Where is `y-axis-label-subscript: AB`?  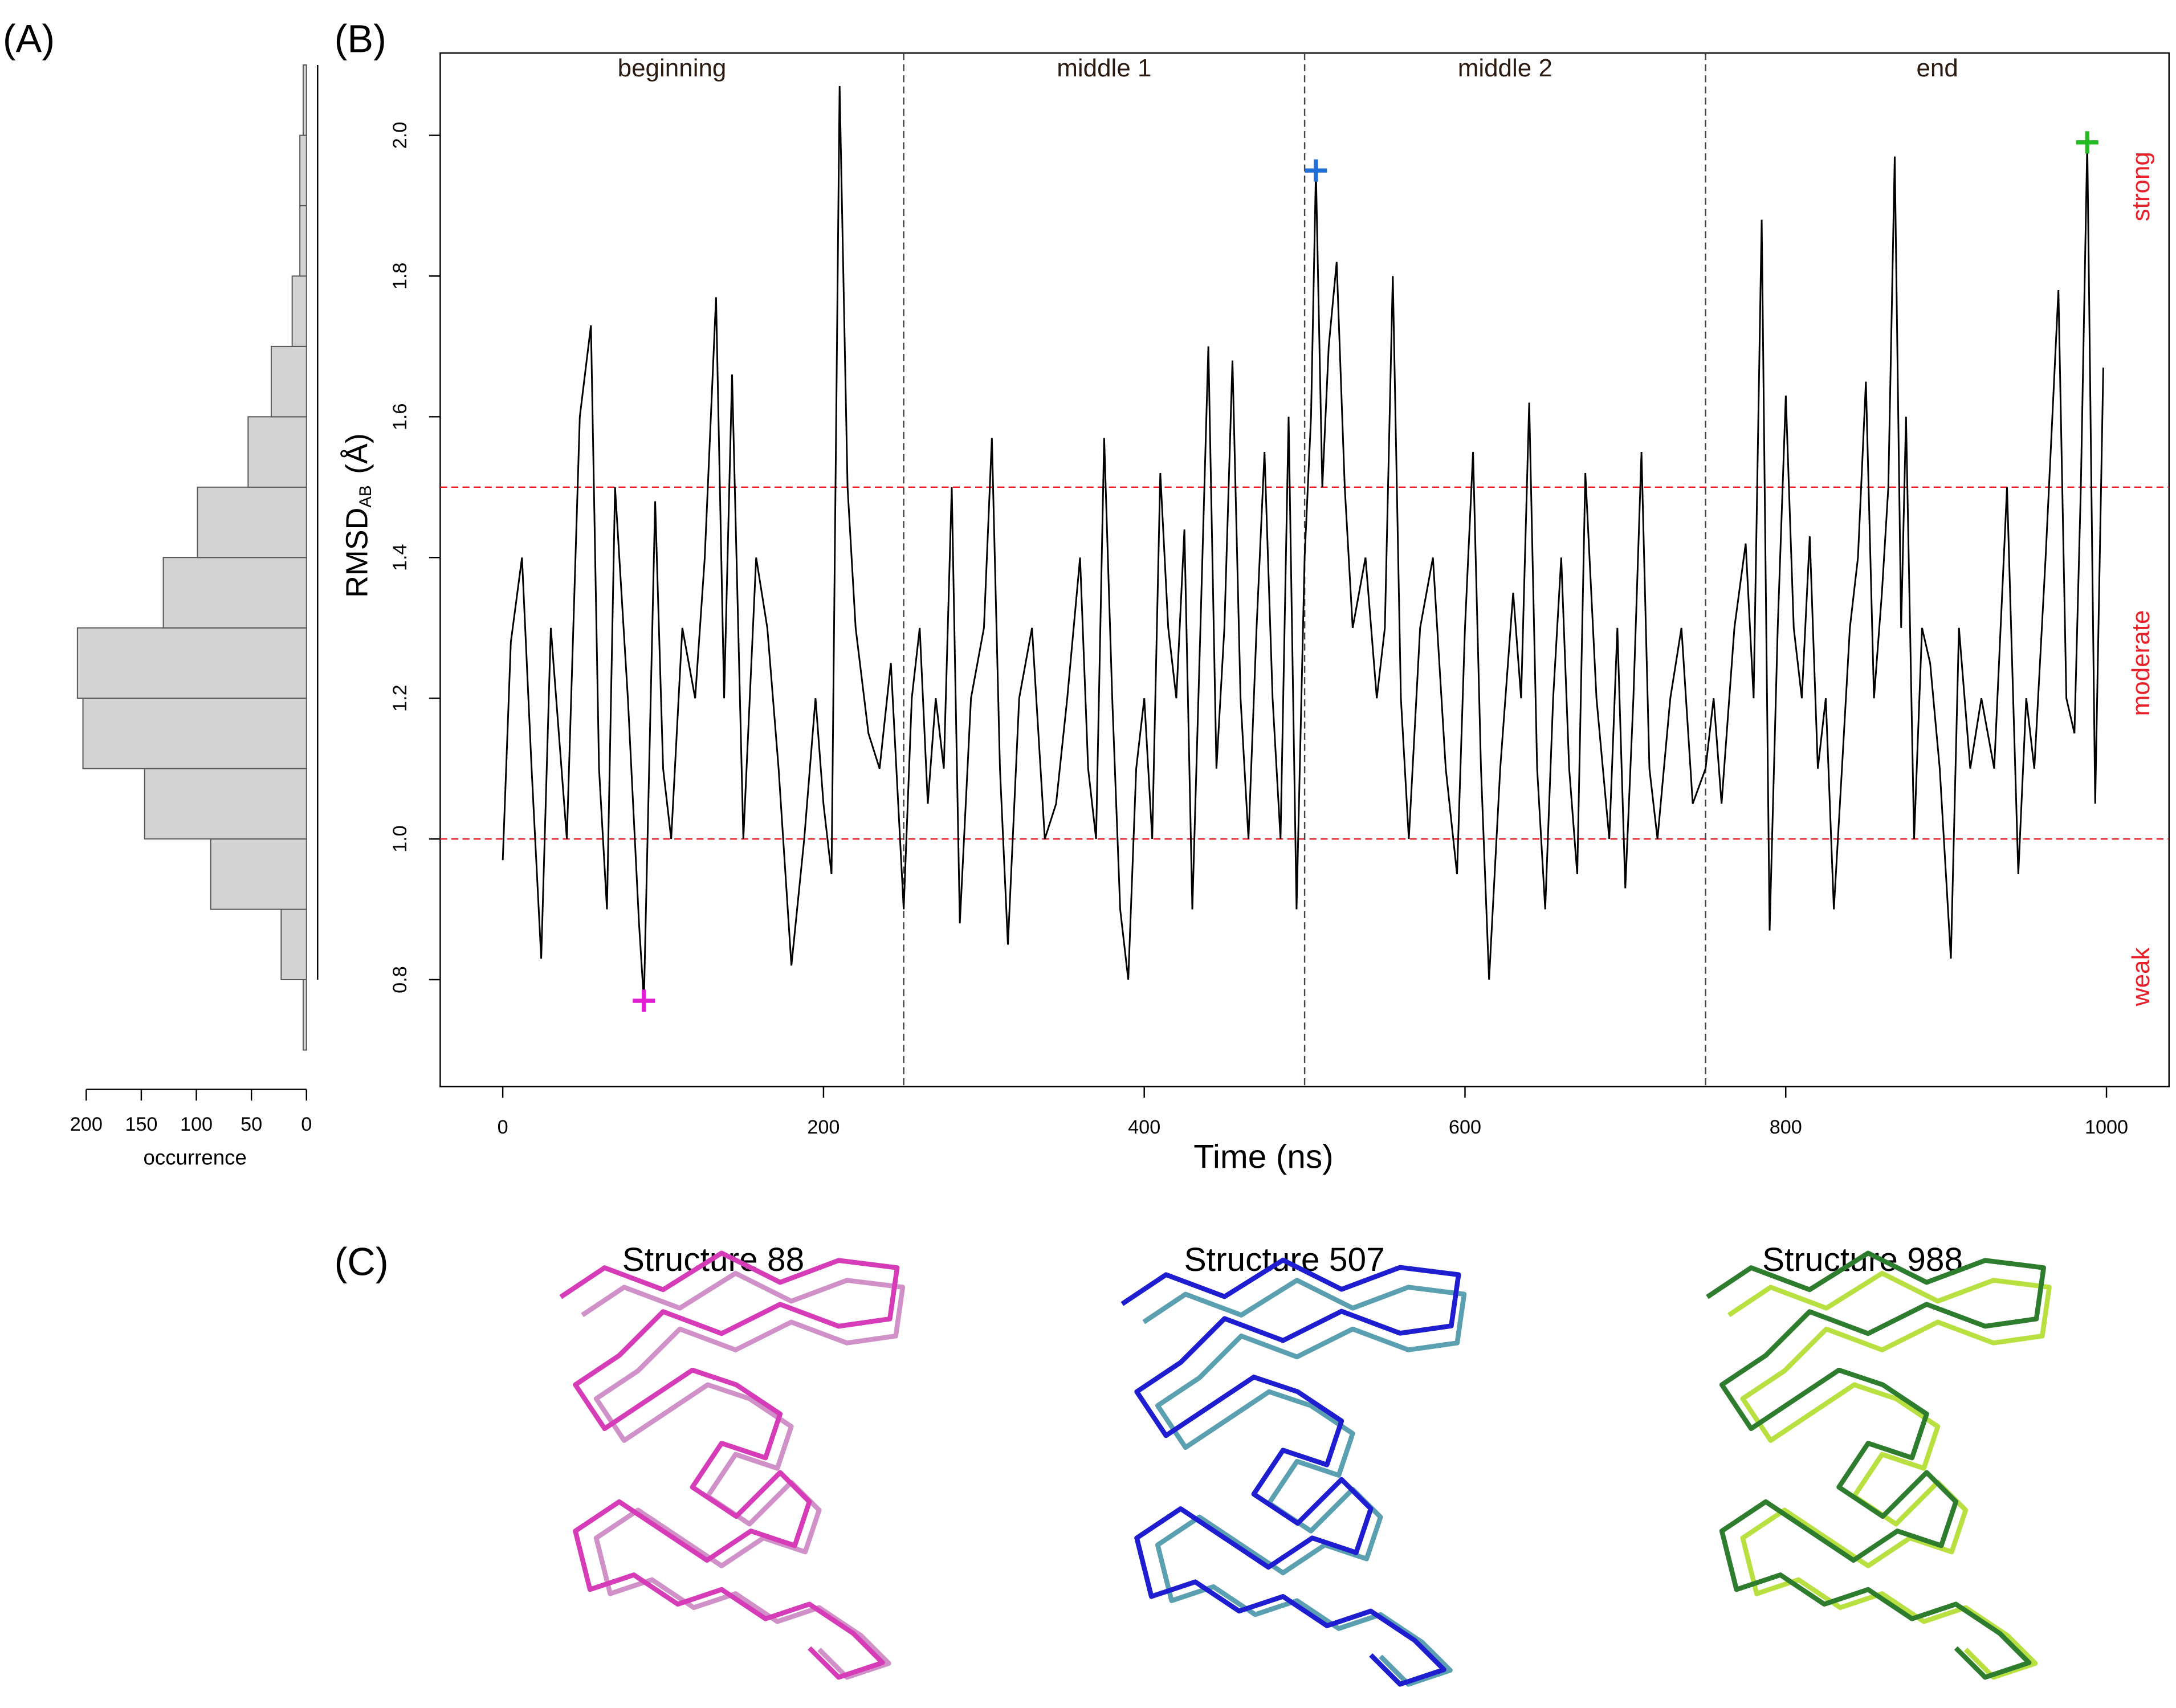 y-axis-label-subscript: AB is located at coordinates (365, 496).